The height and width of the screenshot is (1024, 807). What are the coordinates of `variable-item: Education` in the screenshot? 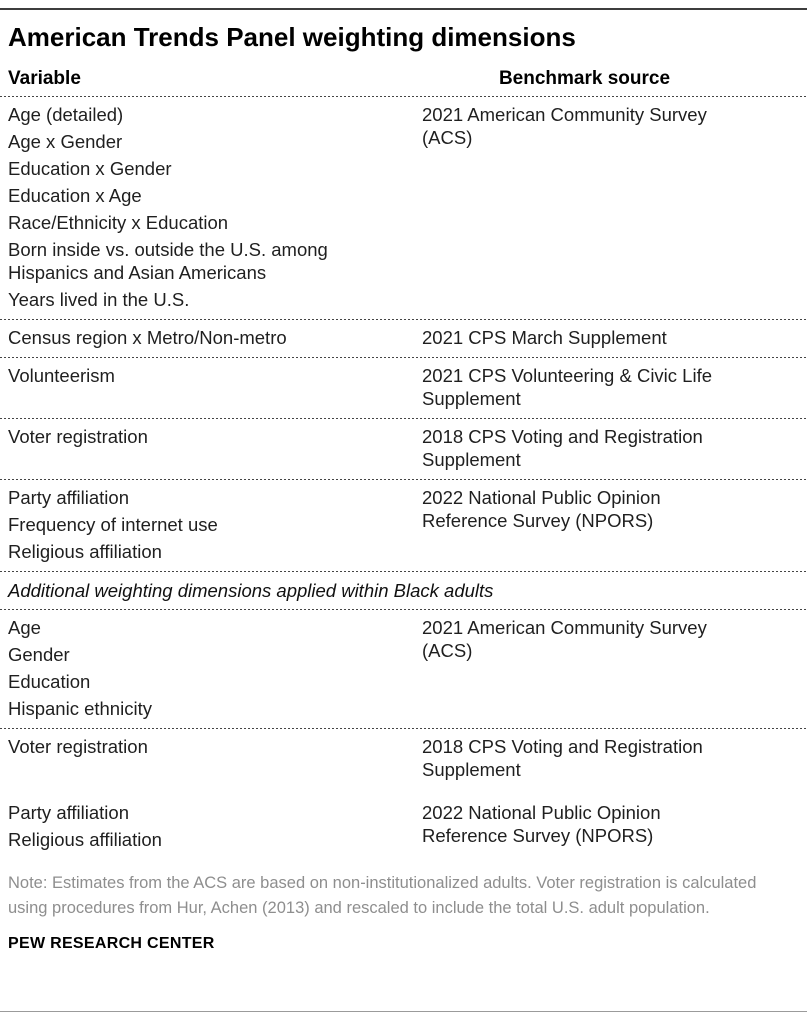 It's located at (49, 681).